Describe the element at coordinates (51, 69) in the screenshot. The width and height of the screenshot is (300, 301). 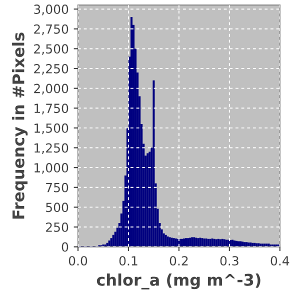
I see `y-tick-label: 2,250` at that location.